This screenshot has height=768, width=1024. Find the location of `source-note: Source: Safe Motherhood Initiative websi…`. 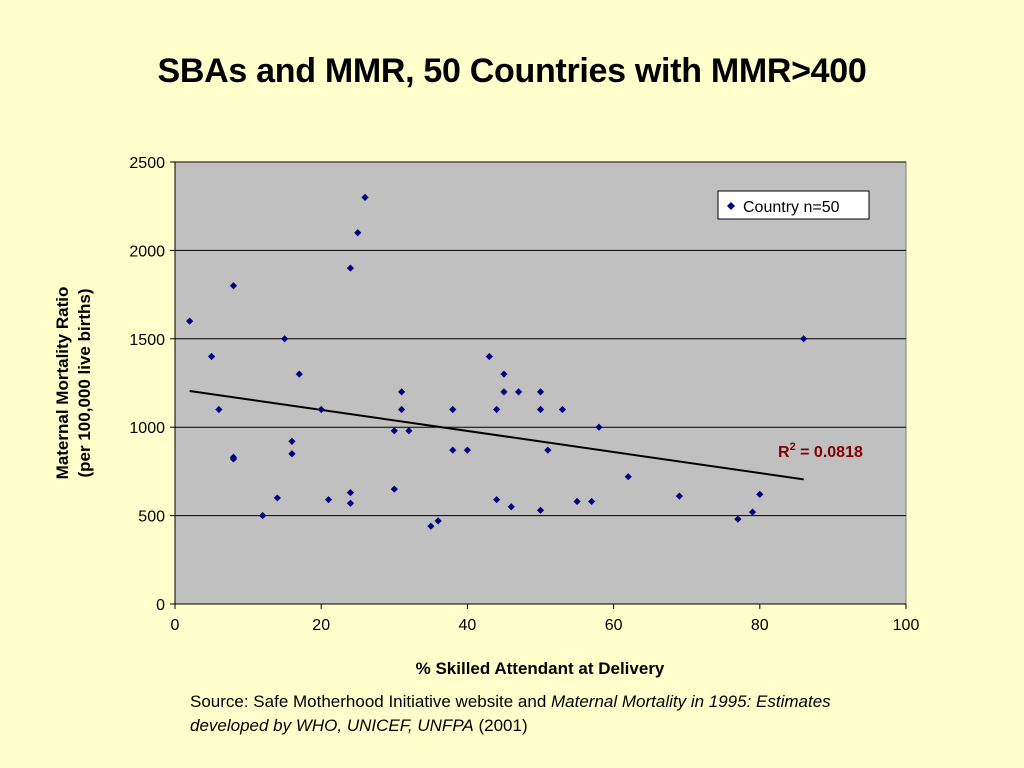

source-note: Source: Safe Motherhood Initiative websi… is located at coordinates (550, 714).